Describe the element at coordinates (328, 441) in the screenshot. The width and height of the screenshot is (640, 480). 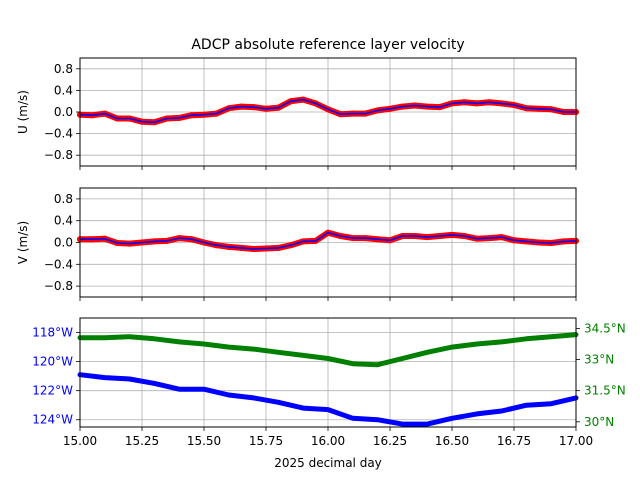
I see `x-tick-label: 16.00` at that location.